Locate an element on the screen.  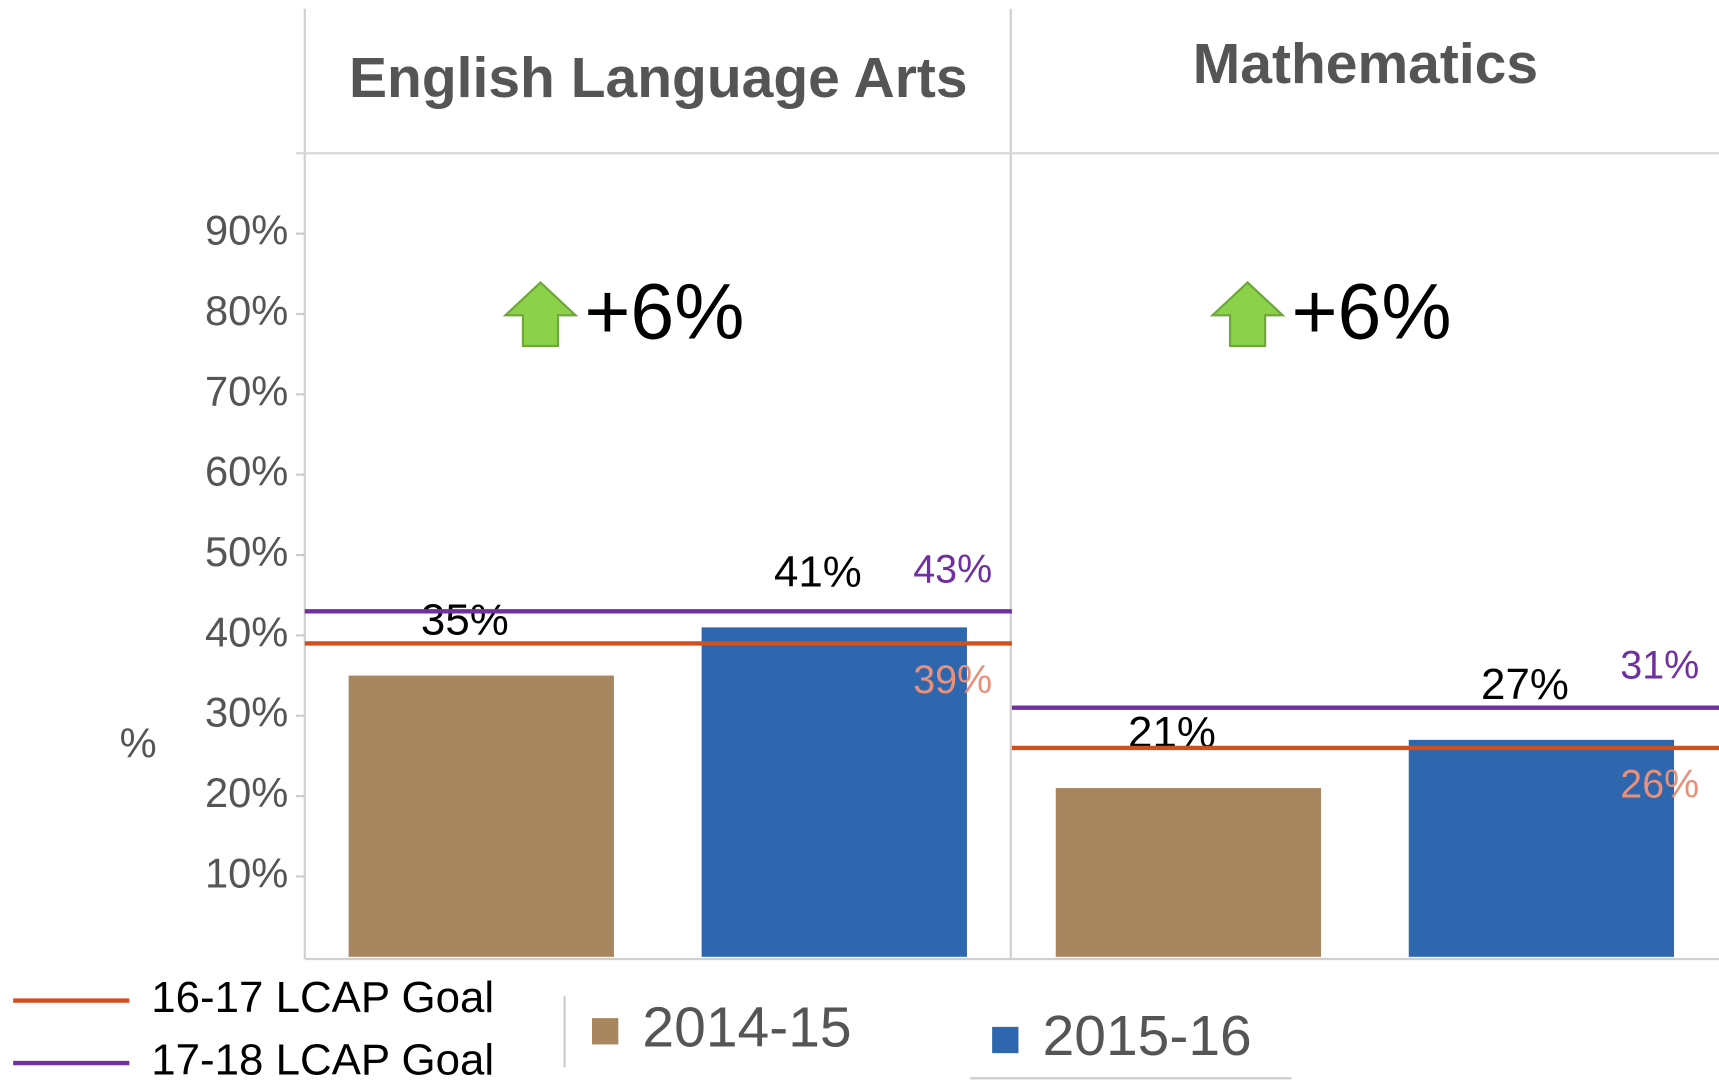
y-tick-label: 50% is located at coordinates (246, 551).